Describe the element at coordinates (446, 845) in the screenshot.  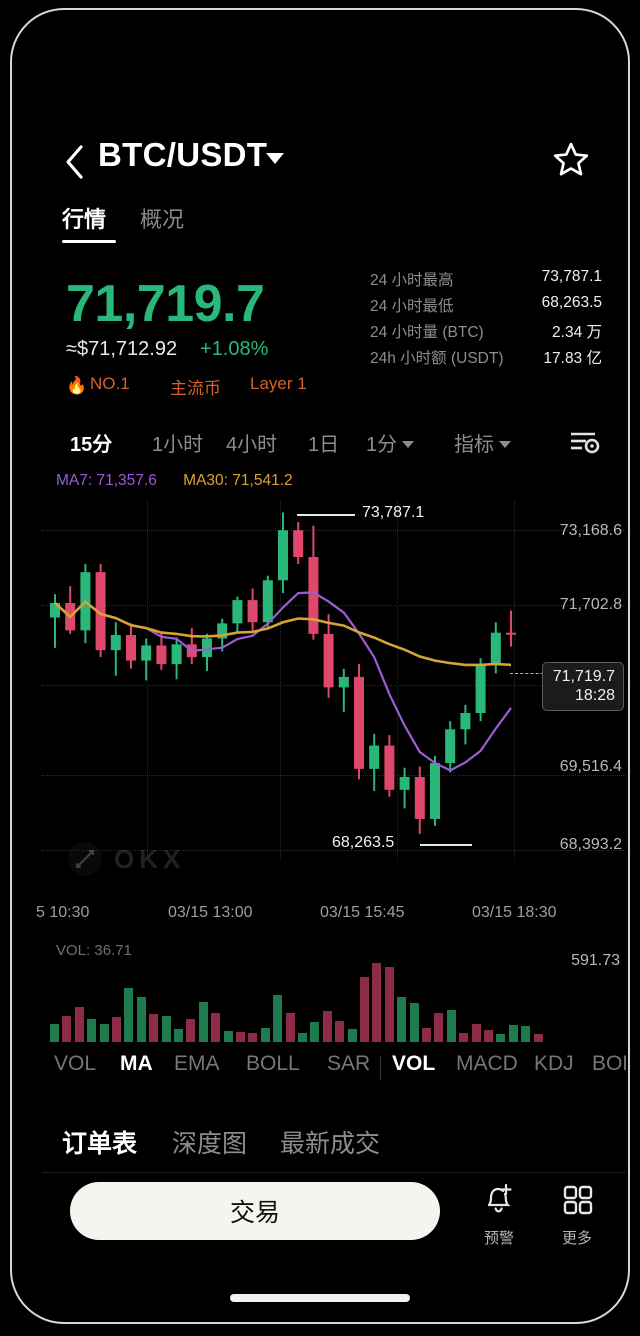
I see `low-annotation-line` at that location.